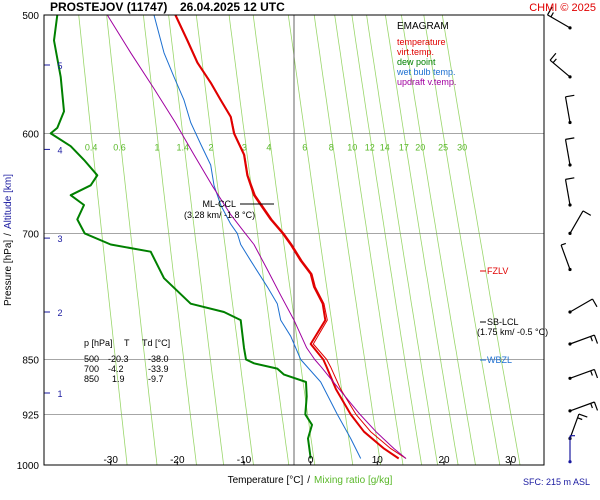  What do you see at coordinates (497, 271) in the screenshot?
I see `fzlv-label: FZLV` at bounding box center [497, 271].